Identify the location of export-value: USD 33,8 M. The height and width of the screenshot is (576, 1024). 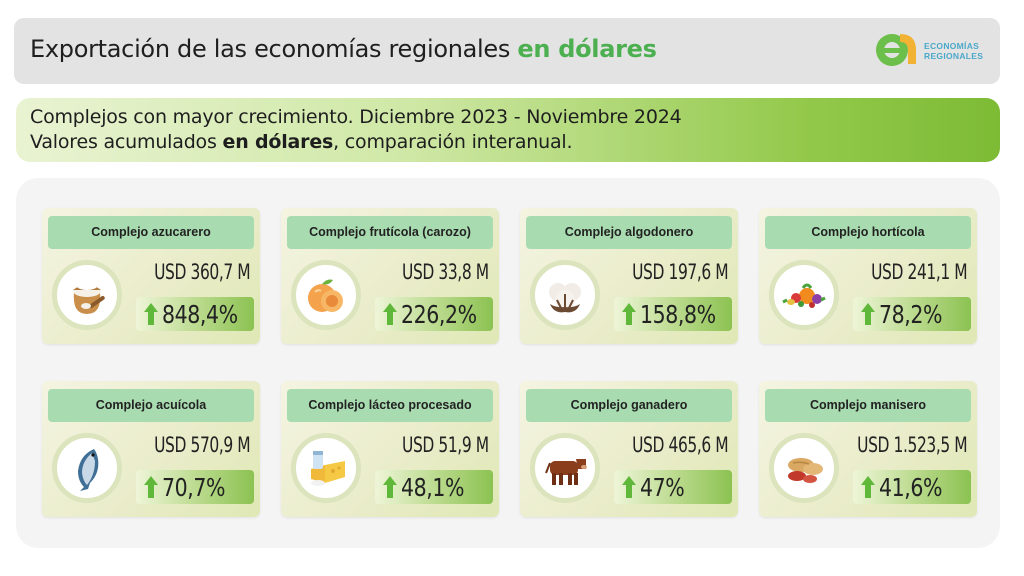
(445, 272).